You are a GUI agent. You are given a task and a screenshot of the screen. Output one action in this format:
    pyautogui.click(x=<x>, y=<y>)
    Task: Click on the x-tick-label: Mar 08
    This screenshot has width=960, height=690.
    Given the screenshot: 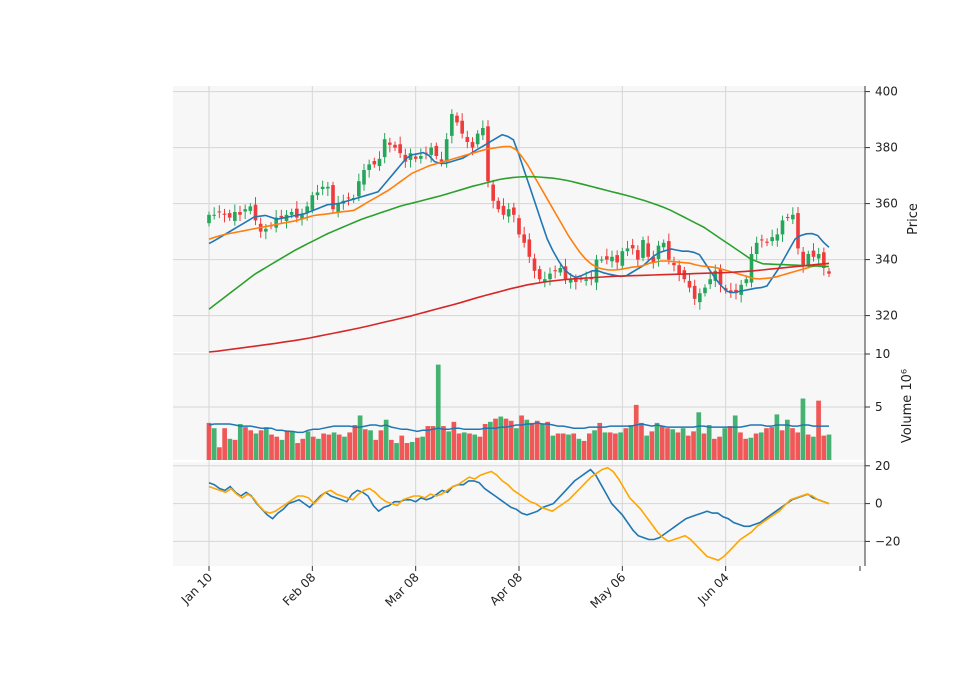 What is the action you would take?
    pyautogui.click(x=401, y=589)
    